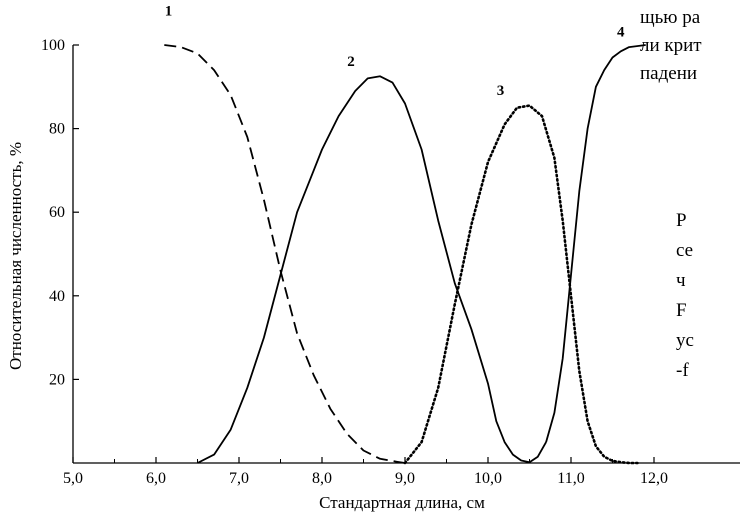  I want to click on side-text-line: ли крит, so click(671, 45).